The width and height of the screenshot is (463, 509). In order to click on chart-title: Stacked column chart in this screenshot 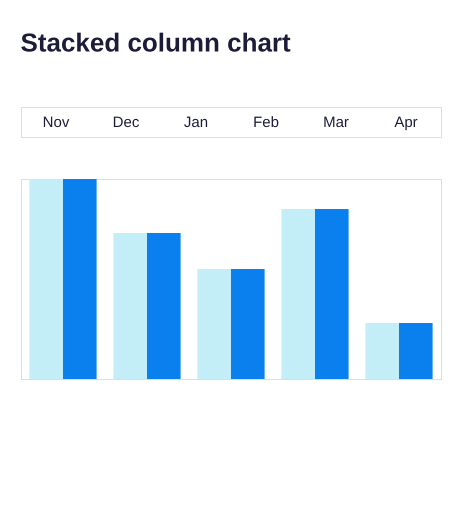, I will do `click(156, 43)`.